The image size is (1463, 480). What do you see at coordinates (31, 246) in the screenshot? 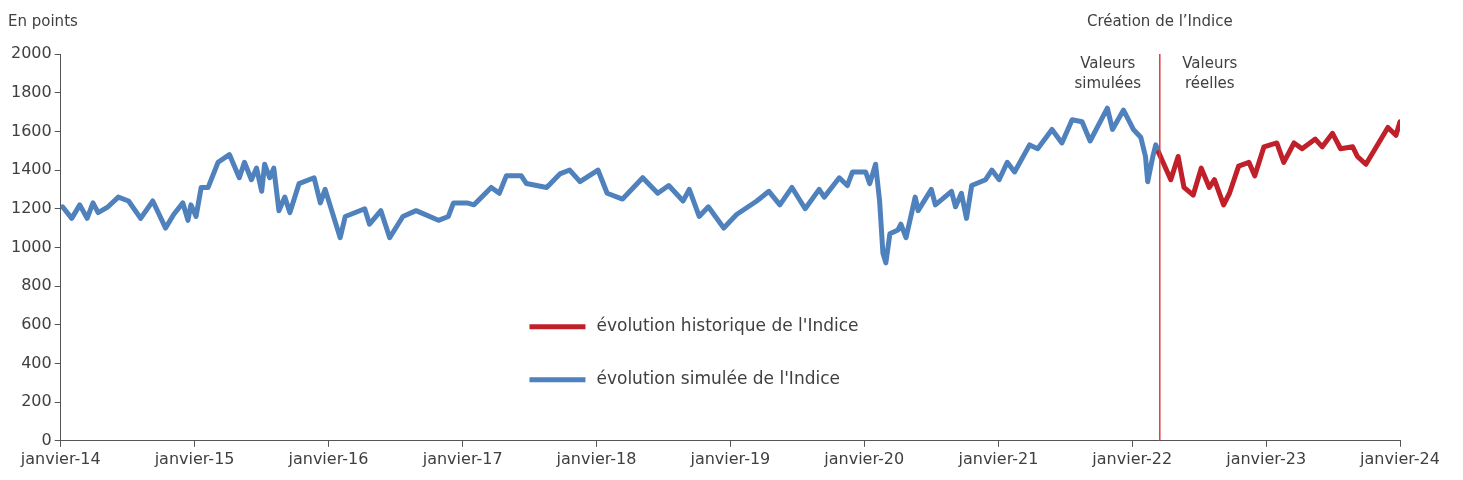
I see `y-tick-label: 1000` at bounding box center [31, 246].